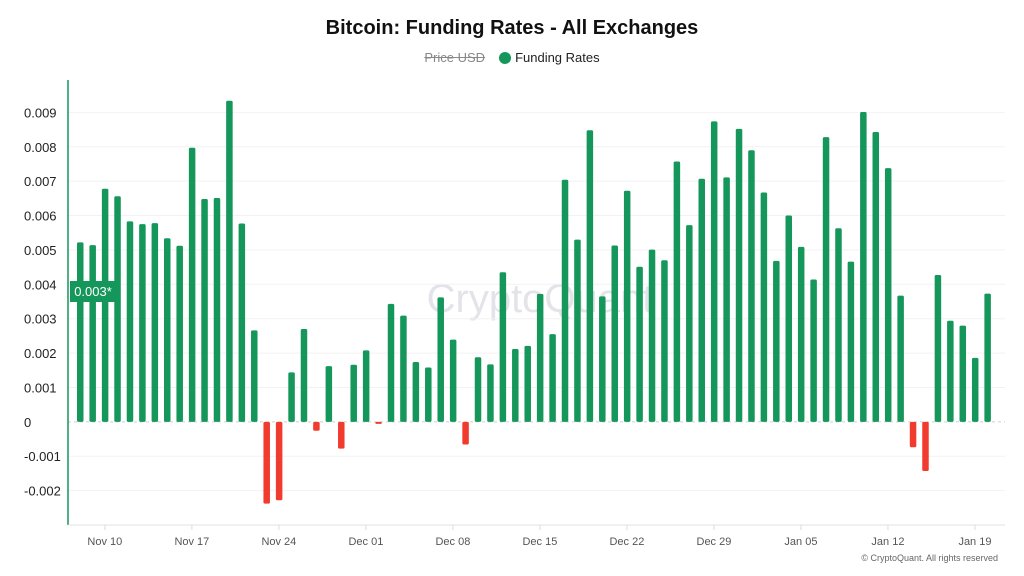  I want to click on y-tick-label: 0.008, so click(40, 147).